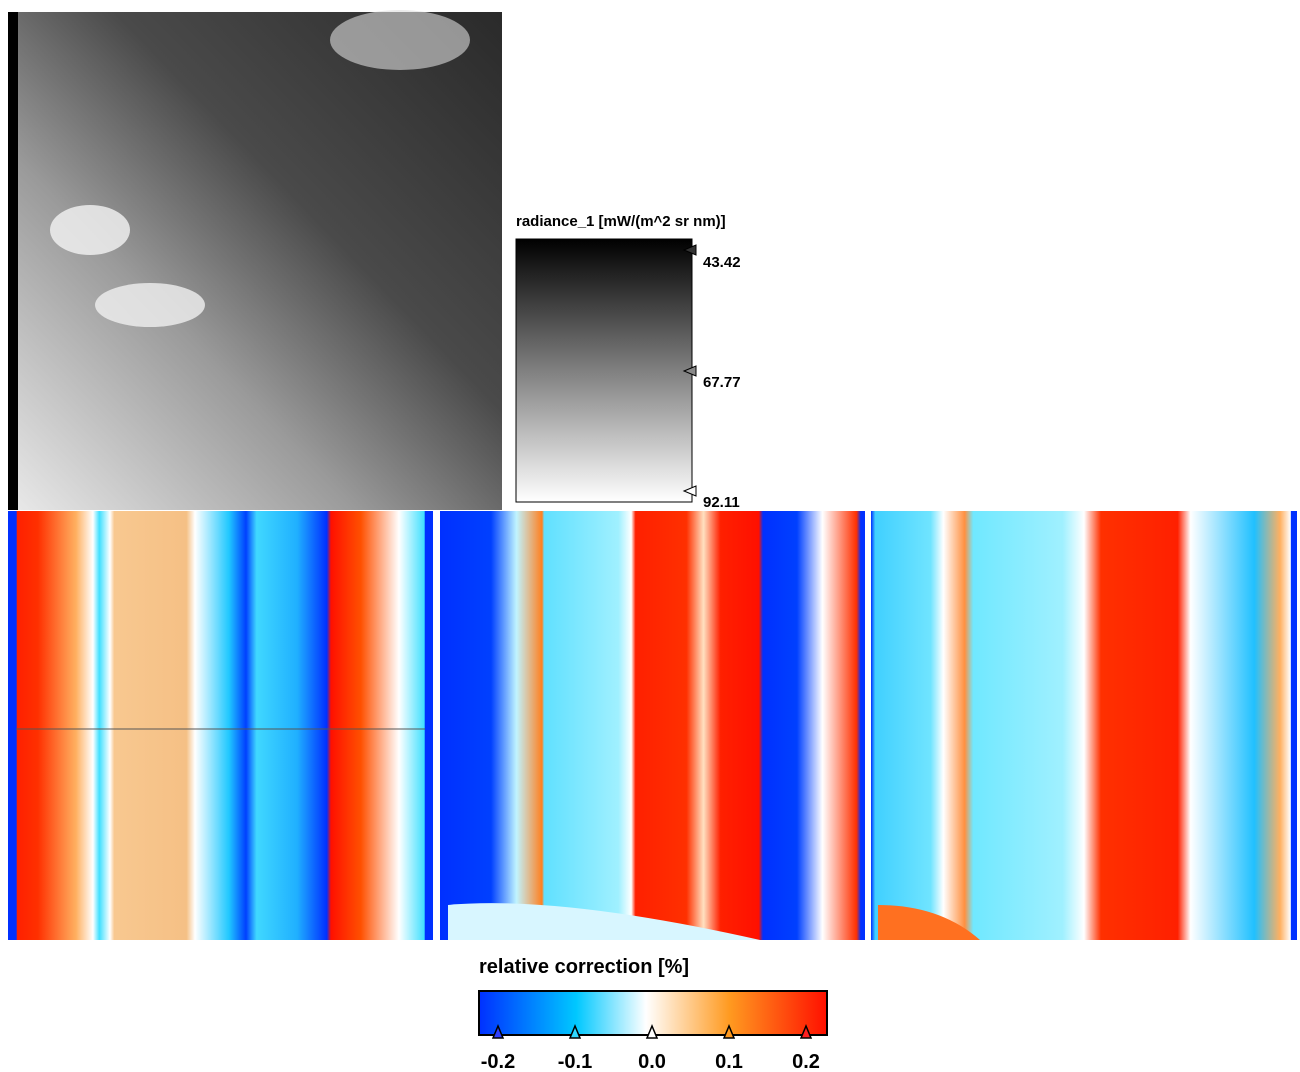 The width and height of the screenshot is (1300, 1072). Describe the element at coordinates (13, 261) in the screenshot. I see `image-border` at that location.